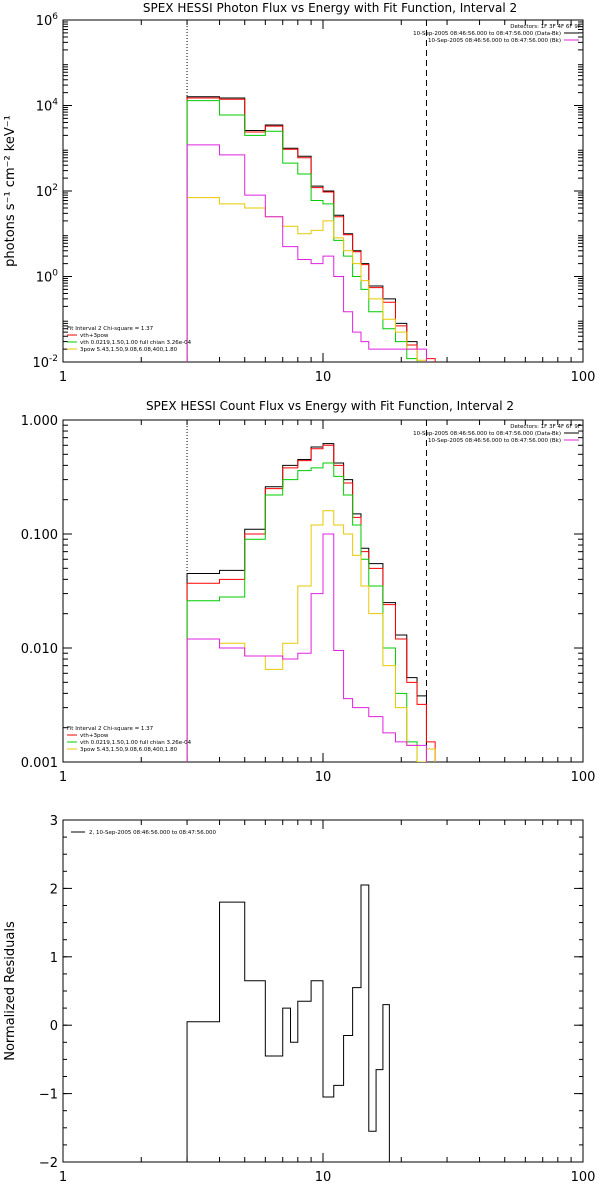  What do you see at coordinates (55, 188) in the screenshot?
I see `y-tick-exponent: 2` at bounding box center [55, 188].